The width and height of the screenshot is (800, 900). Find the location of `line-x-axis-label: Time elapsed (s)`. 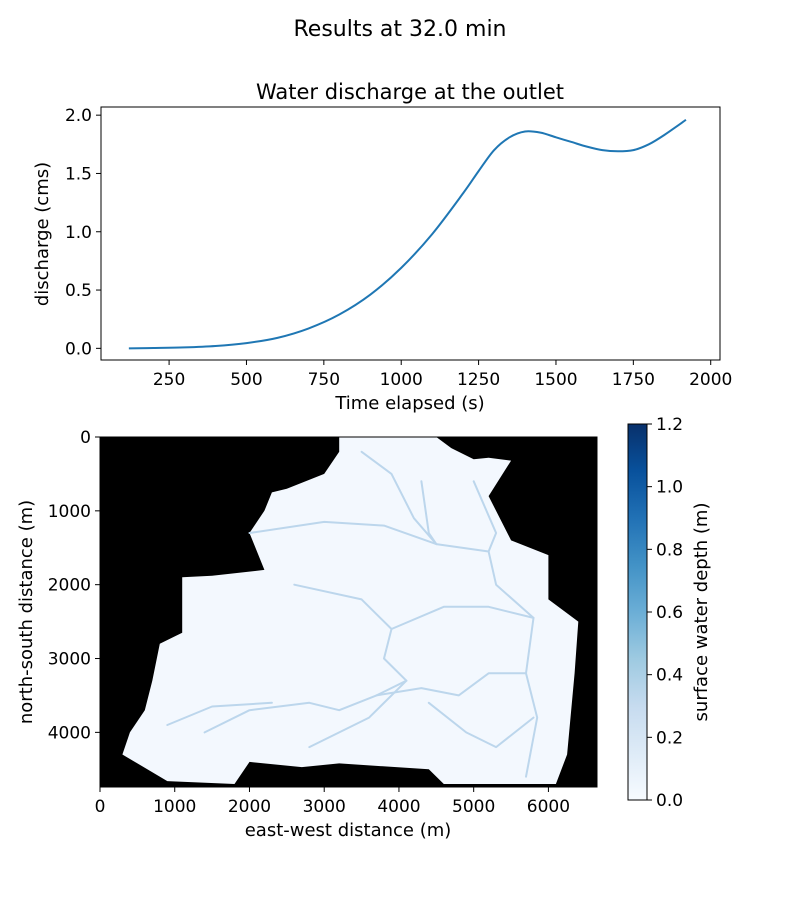

line-x-axis-label: Time elapsed (s) is located at coordinates (409, 403).